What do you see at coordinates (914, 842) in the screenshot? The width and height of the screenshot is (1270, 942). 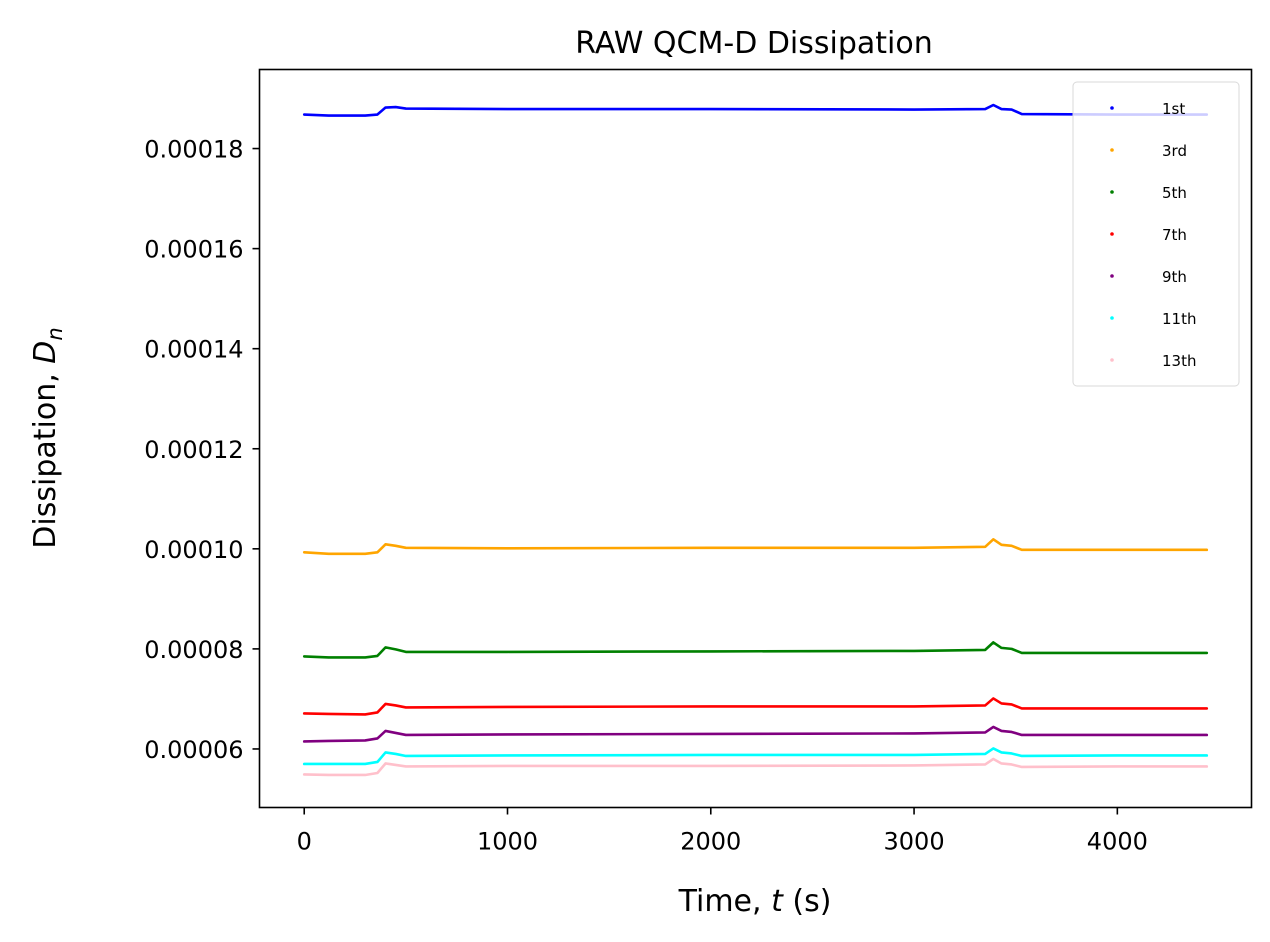 I see `x-tick-label: 3000` at bounding box center [914, 842].